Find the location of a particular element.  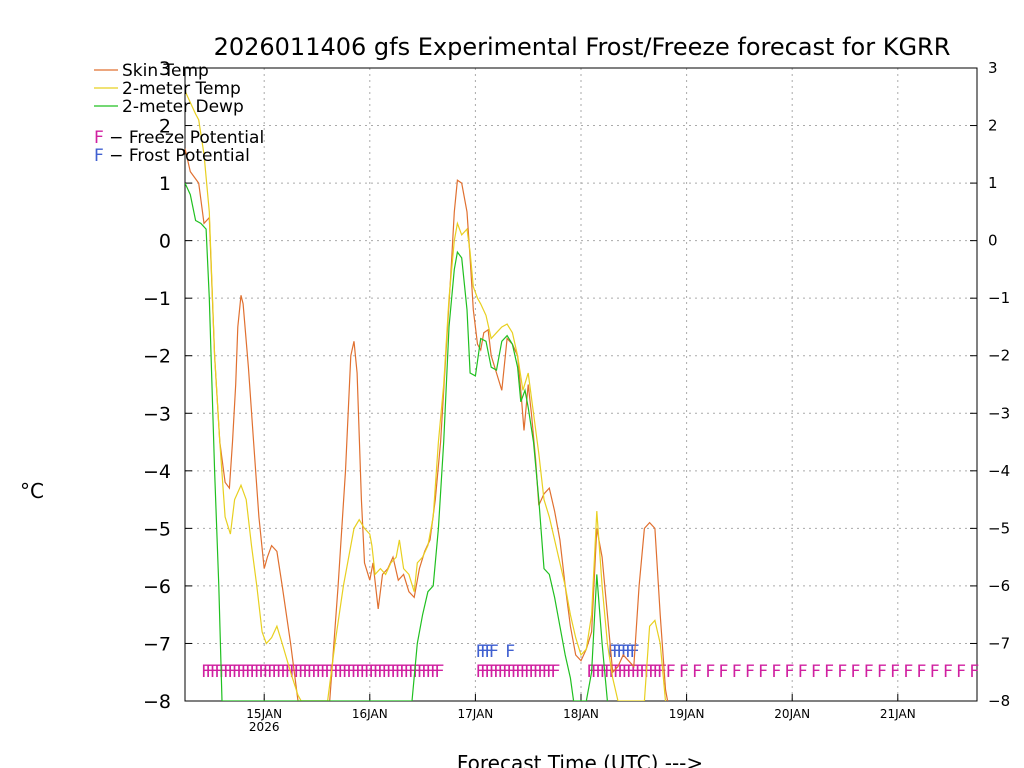

y-tick-label-left: −6 is located at coordinates (157, 587).